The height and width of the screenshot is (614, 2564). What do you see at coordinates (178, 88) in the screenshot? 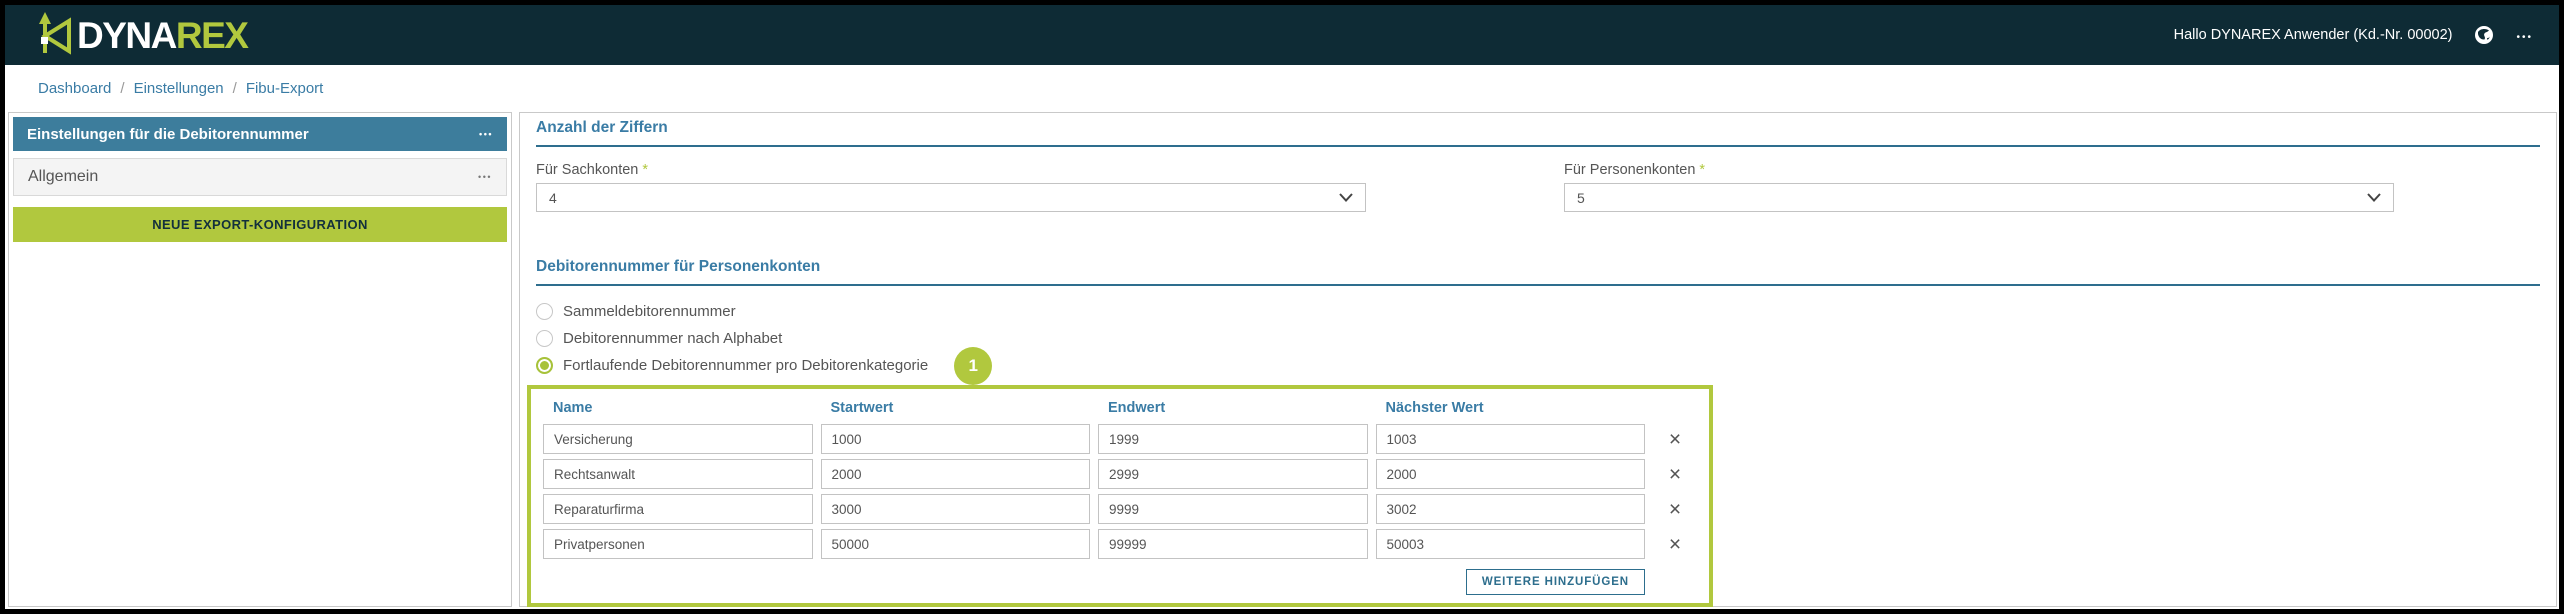
I see `breadcrumb-link-einstellungen: Einstellungen` at bounding box center [178, 88].